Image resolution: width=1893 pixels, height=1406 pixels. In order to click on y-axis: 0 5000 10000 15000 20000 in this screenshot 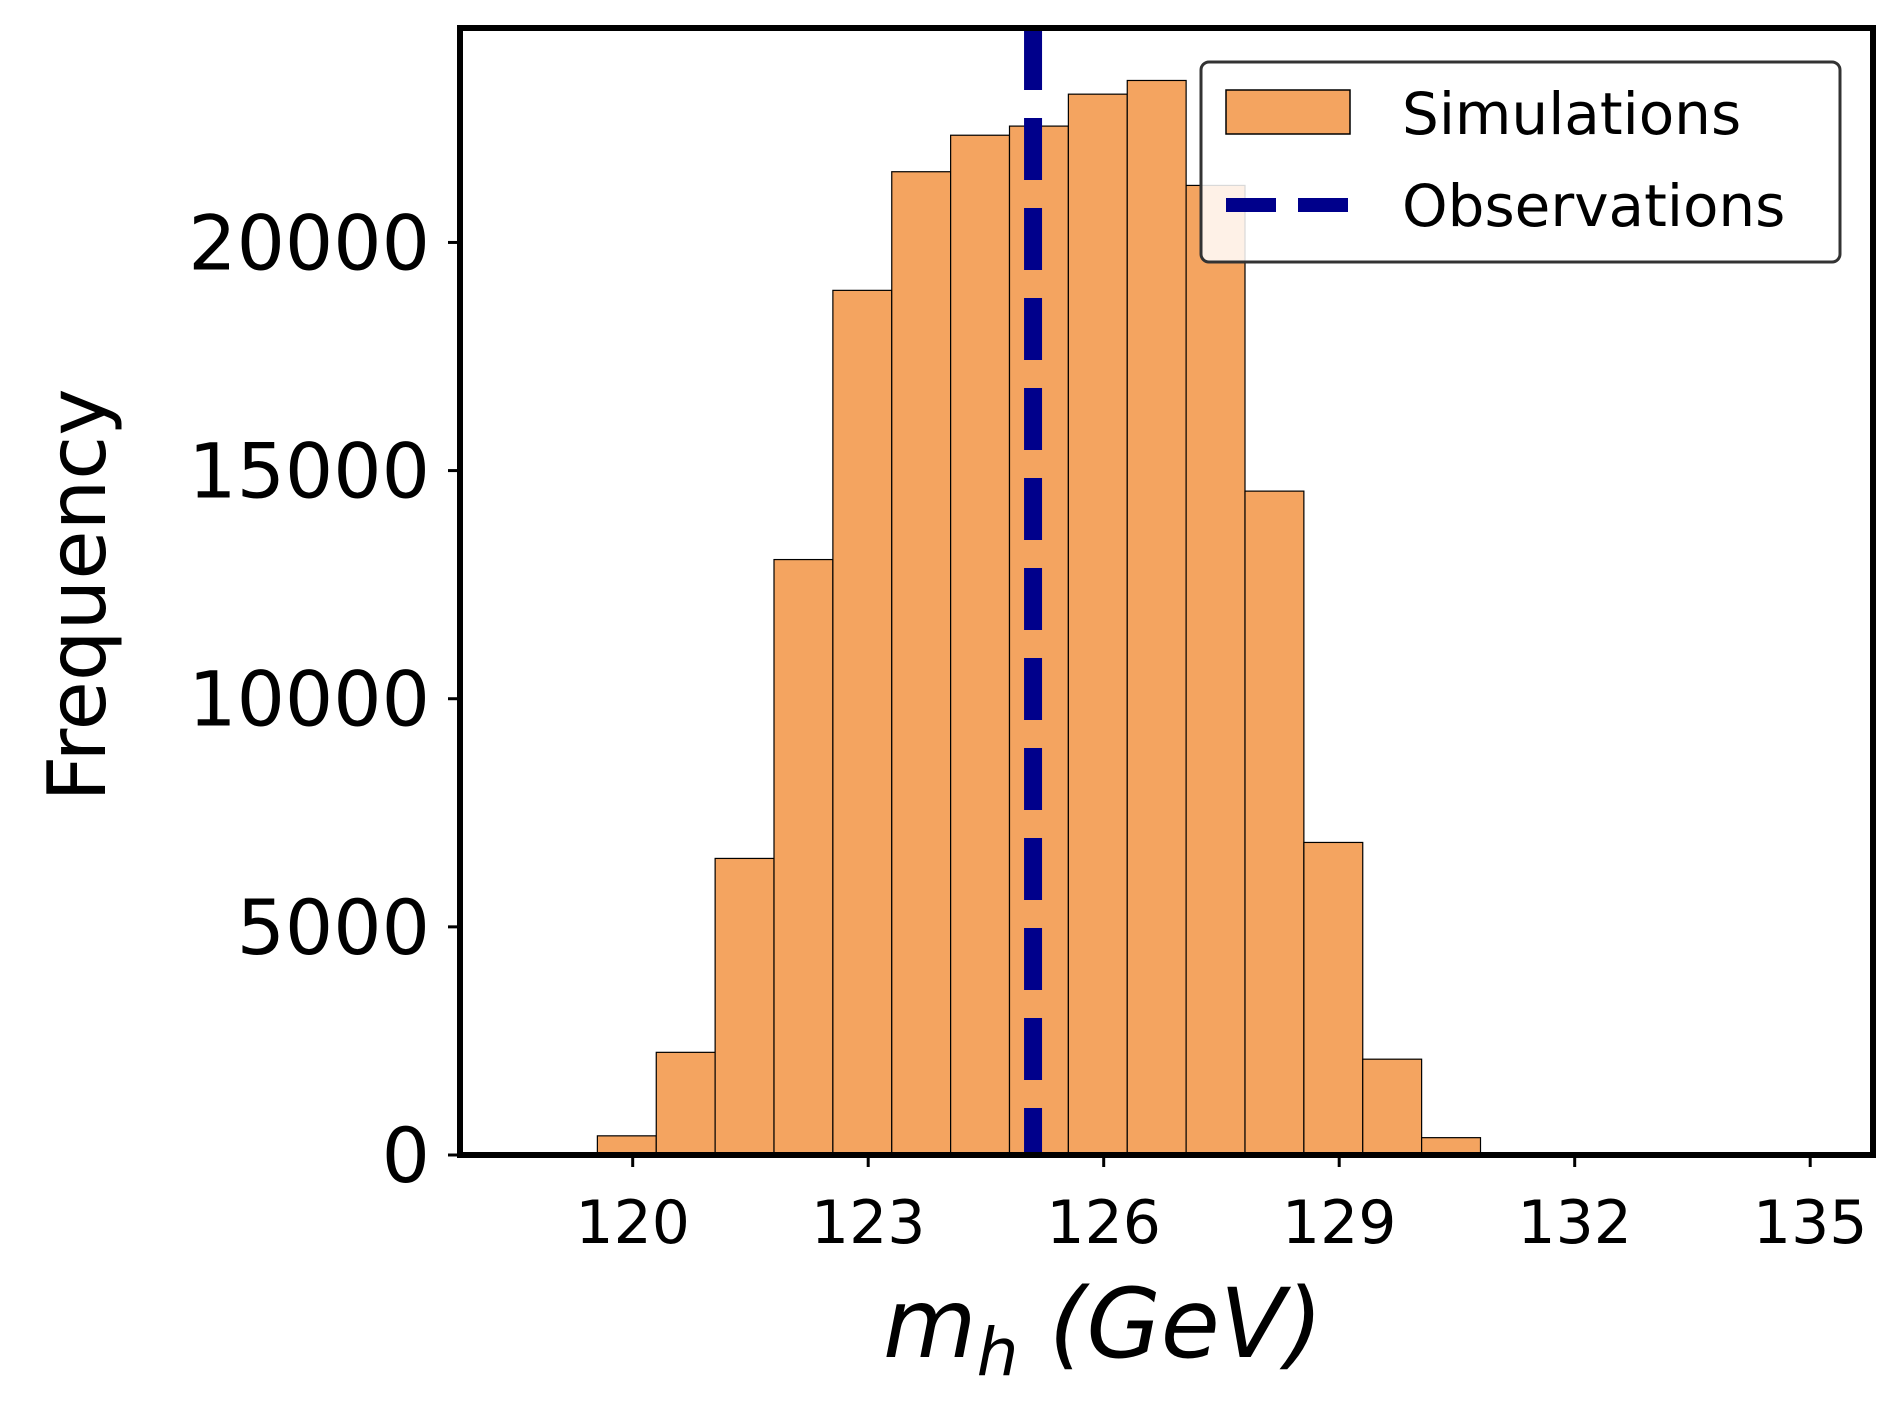, I will do `click(324, 699)`.